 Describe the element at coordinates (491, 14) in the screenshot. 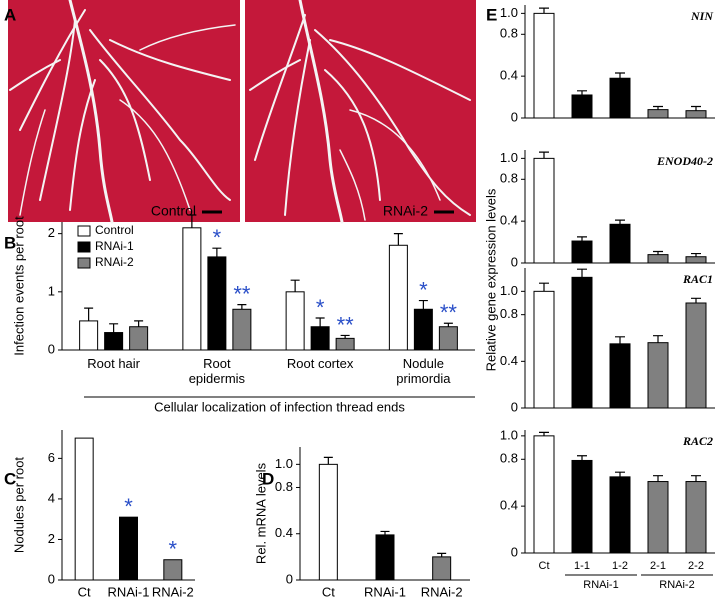

I see `panel-label: E` at that location.